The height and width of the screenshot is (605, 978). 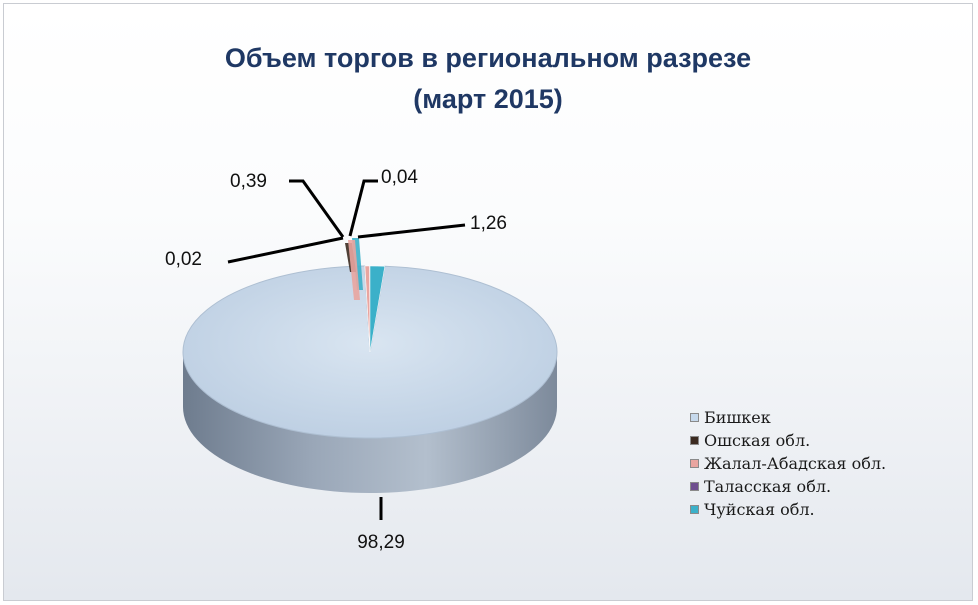 I want to click on legend-label: Таласская обл., so click(x=768, y=486).